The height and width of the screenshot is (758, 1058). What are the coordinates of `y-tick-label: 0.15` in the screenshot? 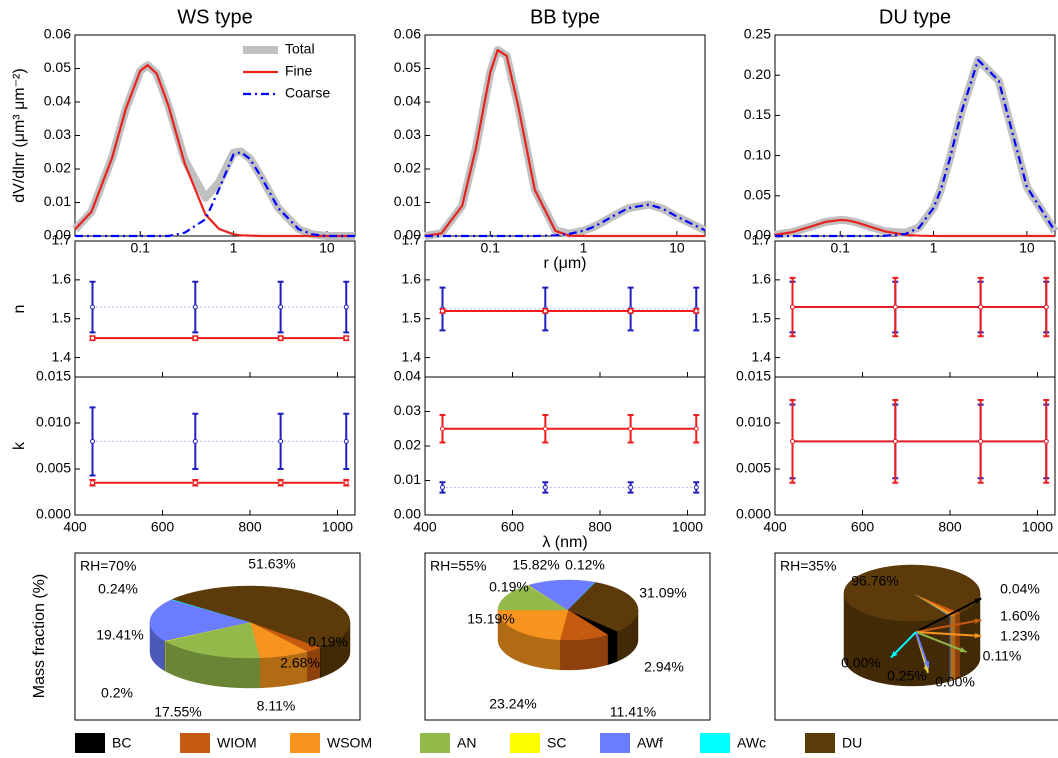 It's located at (757, 114).